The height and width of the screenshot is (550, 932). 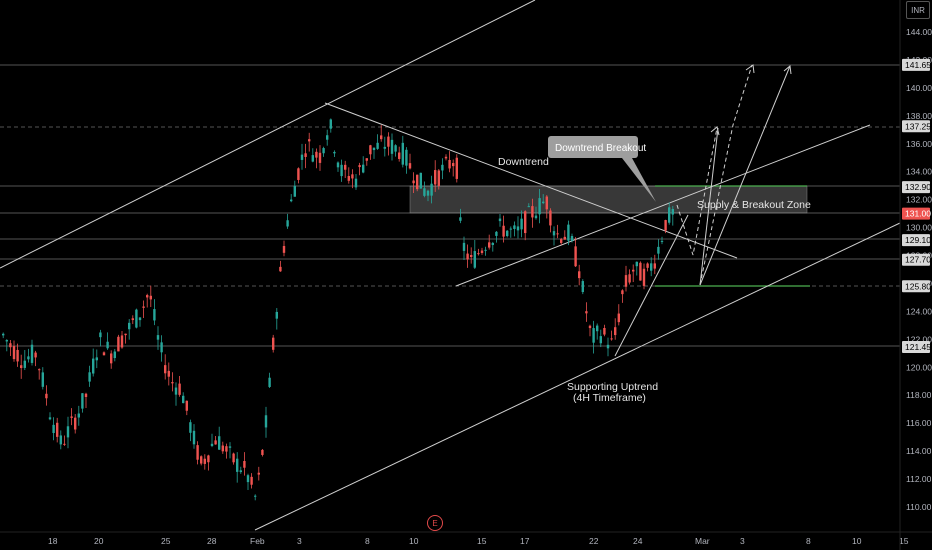 What do you see at coordinates (919, 200) in the screenshot?
I see `y-tick-label: 132.00` at bounding box center [919, 200].